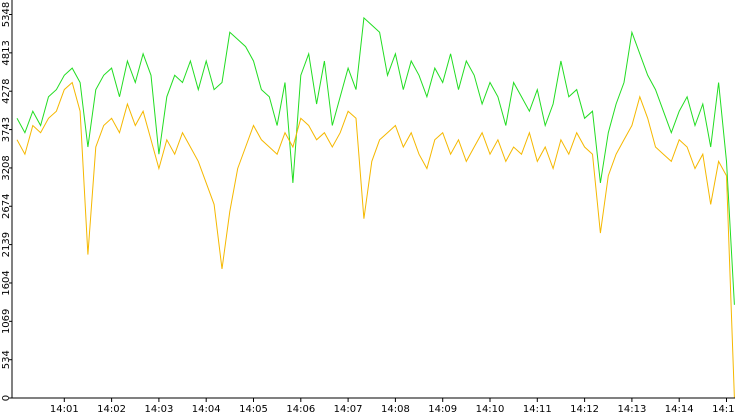  What do you see at coordinates (537, 409) in the screenshot?
I see `x-tick-label: 14:11` at bounding box center [537, 409].